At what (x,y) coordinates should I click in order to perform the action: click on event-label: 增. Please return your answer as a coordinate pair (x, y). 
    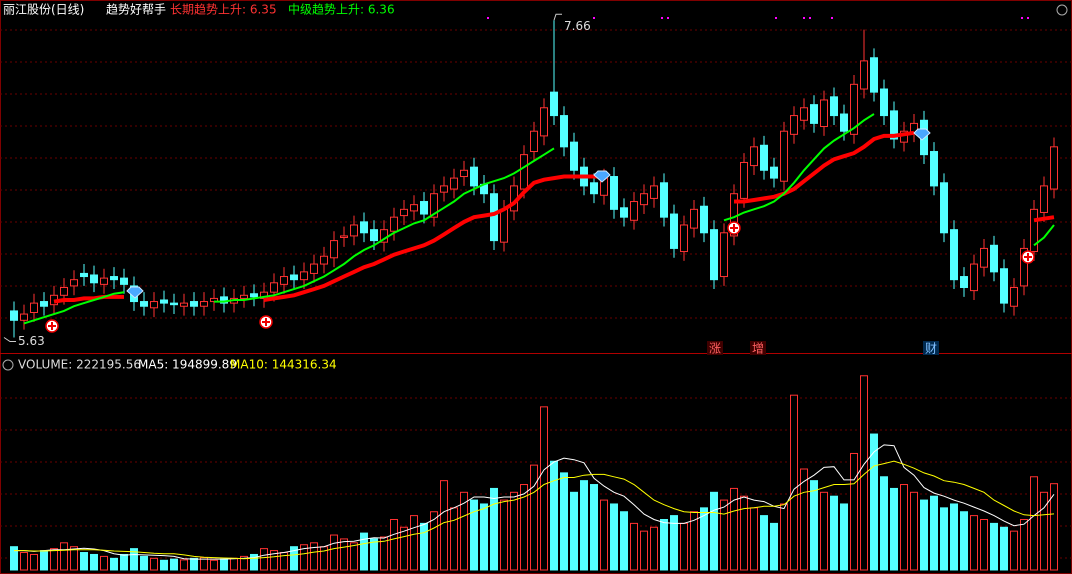
    Looking at the image, I should click on (758, 349).